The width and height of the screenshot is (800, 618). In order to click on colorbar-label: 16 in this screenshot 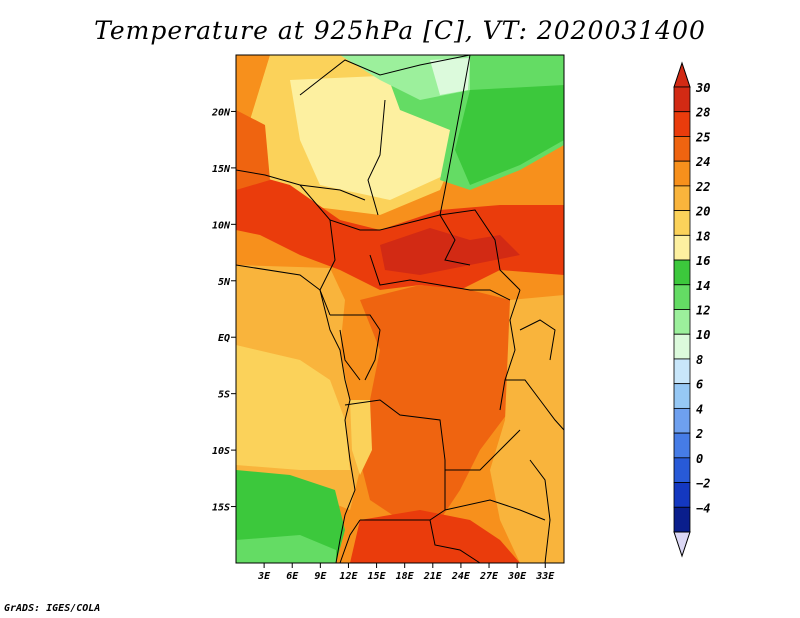, I will do `click(703, 261)`.